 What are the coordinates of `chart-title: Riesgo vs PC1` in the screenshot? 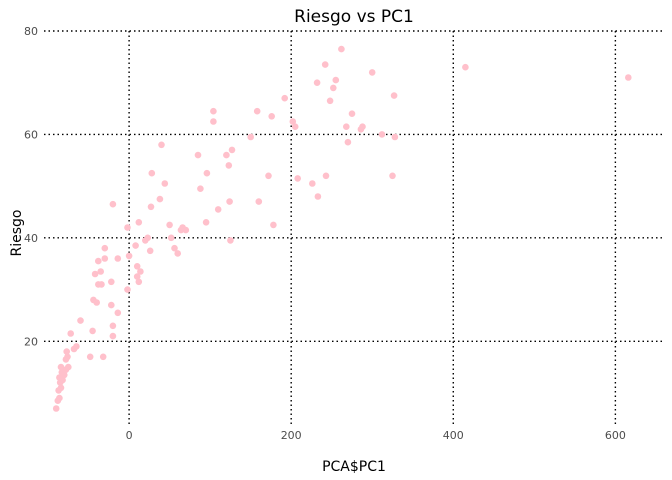 It's located at (354, 17).